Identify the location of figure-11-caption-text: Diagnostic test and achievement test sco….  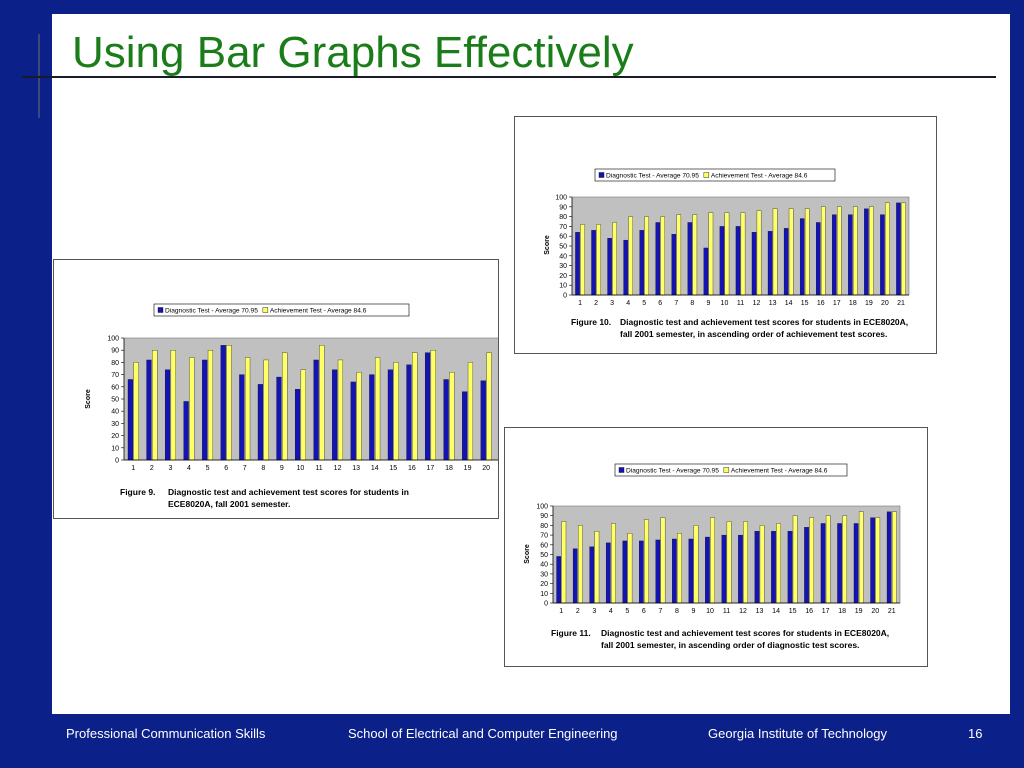
(745, 639).